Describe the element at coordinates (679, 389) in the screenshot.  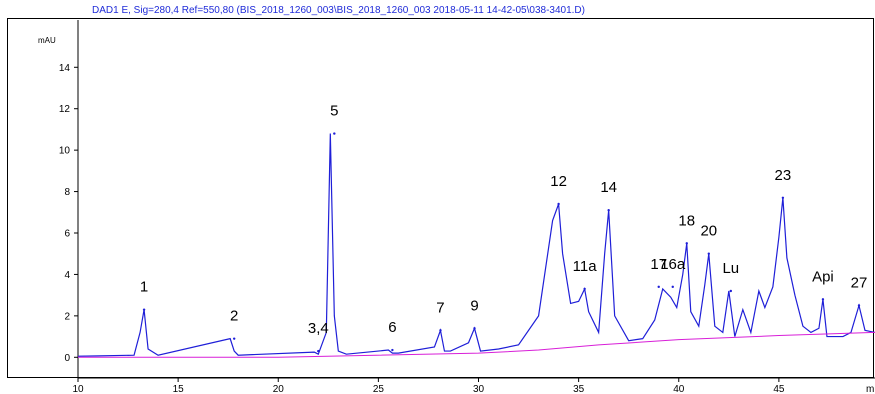
I see `x-tick-label: 40` at that location.